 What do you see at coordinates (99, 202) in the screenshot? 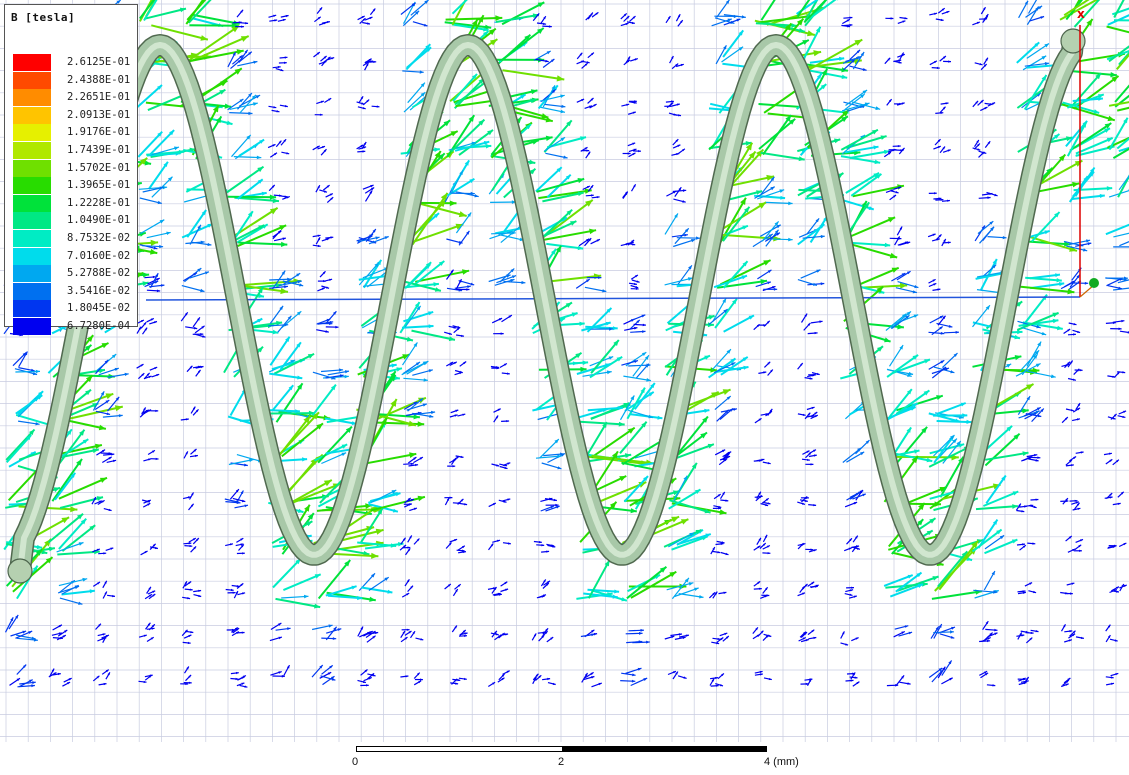
I see `legend-value: 1.2228E-01` at bounding box center [99, 202].